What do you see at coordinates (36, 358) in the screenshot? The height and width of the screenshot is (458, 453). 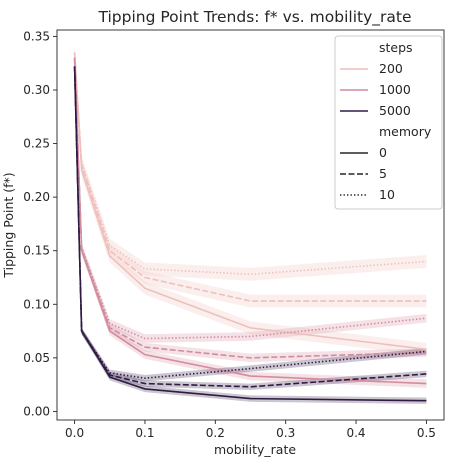 I see `y-tick-label: 0.05` at bounding box center [36, 358].